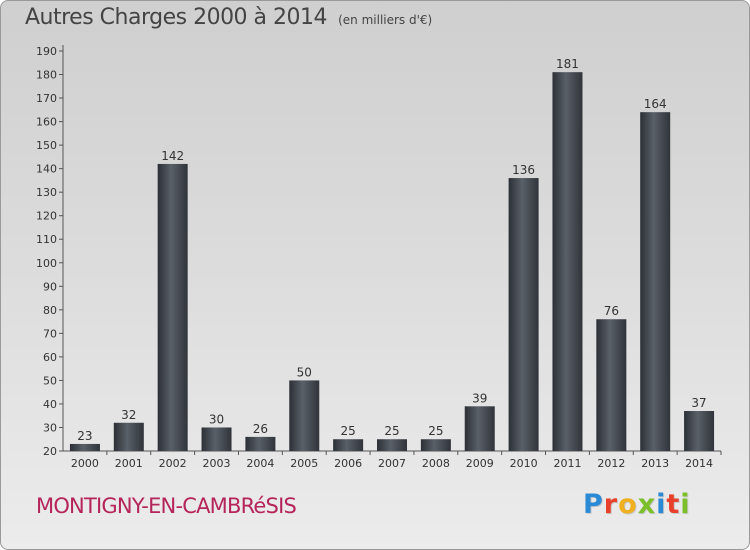  What do you see at coordinates (480, 463) in the screenshot?
I see `x-tick-label: 2009` at bounding box center [480, 463].